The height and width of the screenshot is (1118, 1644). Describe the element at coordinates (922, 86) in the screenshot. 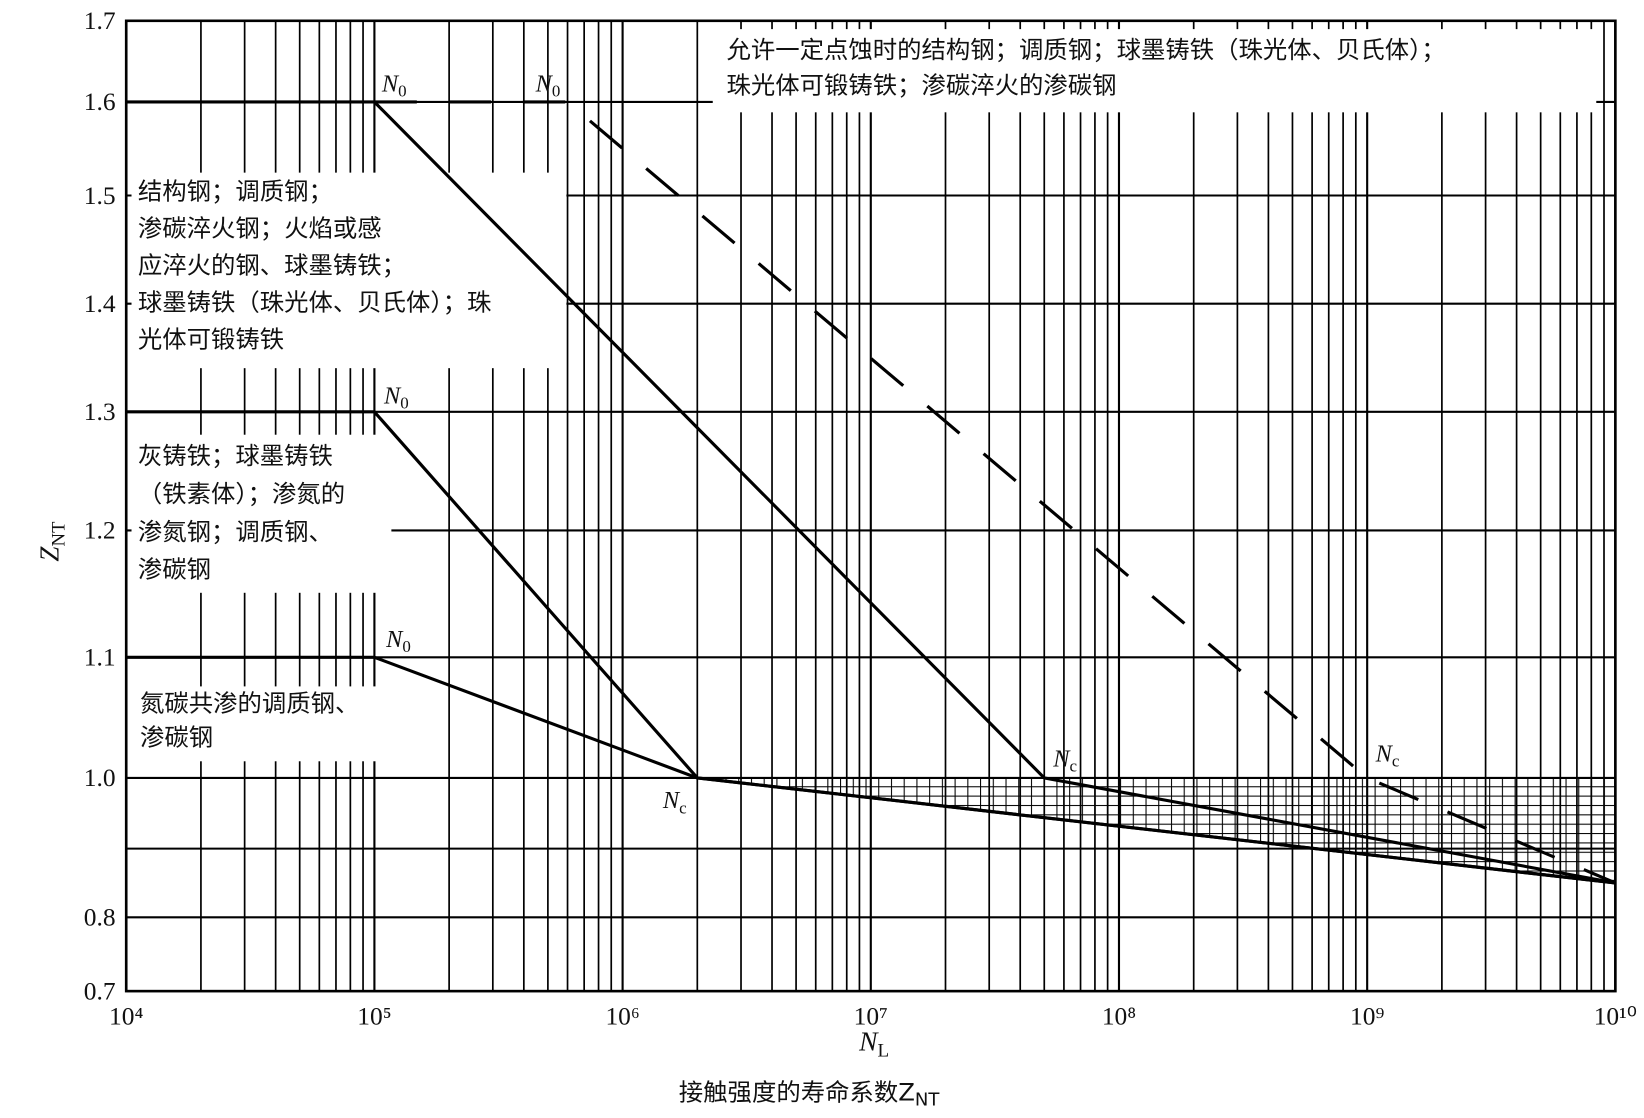

I see `note-line: 珠光体可锻铸铁；渗碳淬火的渗碳钢` at that location.